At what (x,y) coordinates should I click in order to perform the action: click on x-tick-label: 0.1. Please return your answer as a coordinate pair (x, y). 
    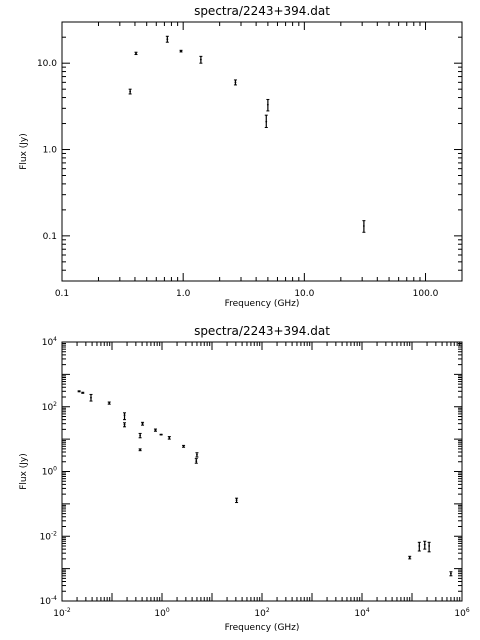
    Looking at the image, I should click on (62, 294).